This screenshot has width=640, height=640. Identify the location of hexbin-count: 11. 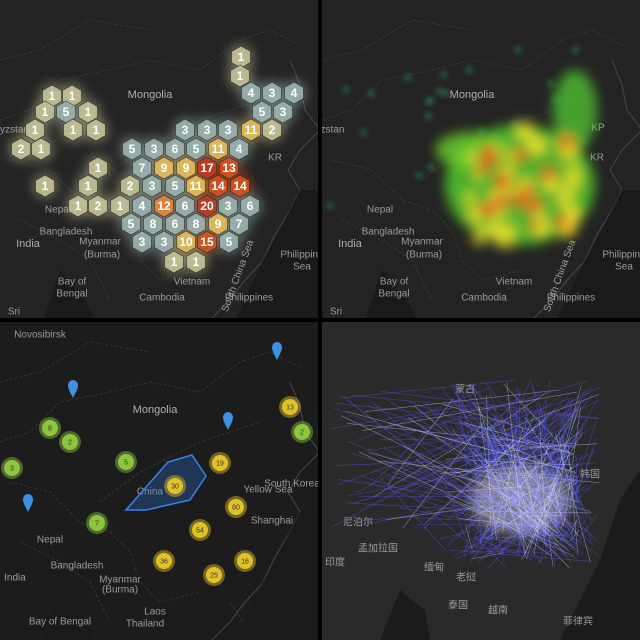
(196, 186).